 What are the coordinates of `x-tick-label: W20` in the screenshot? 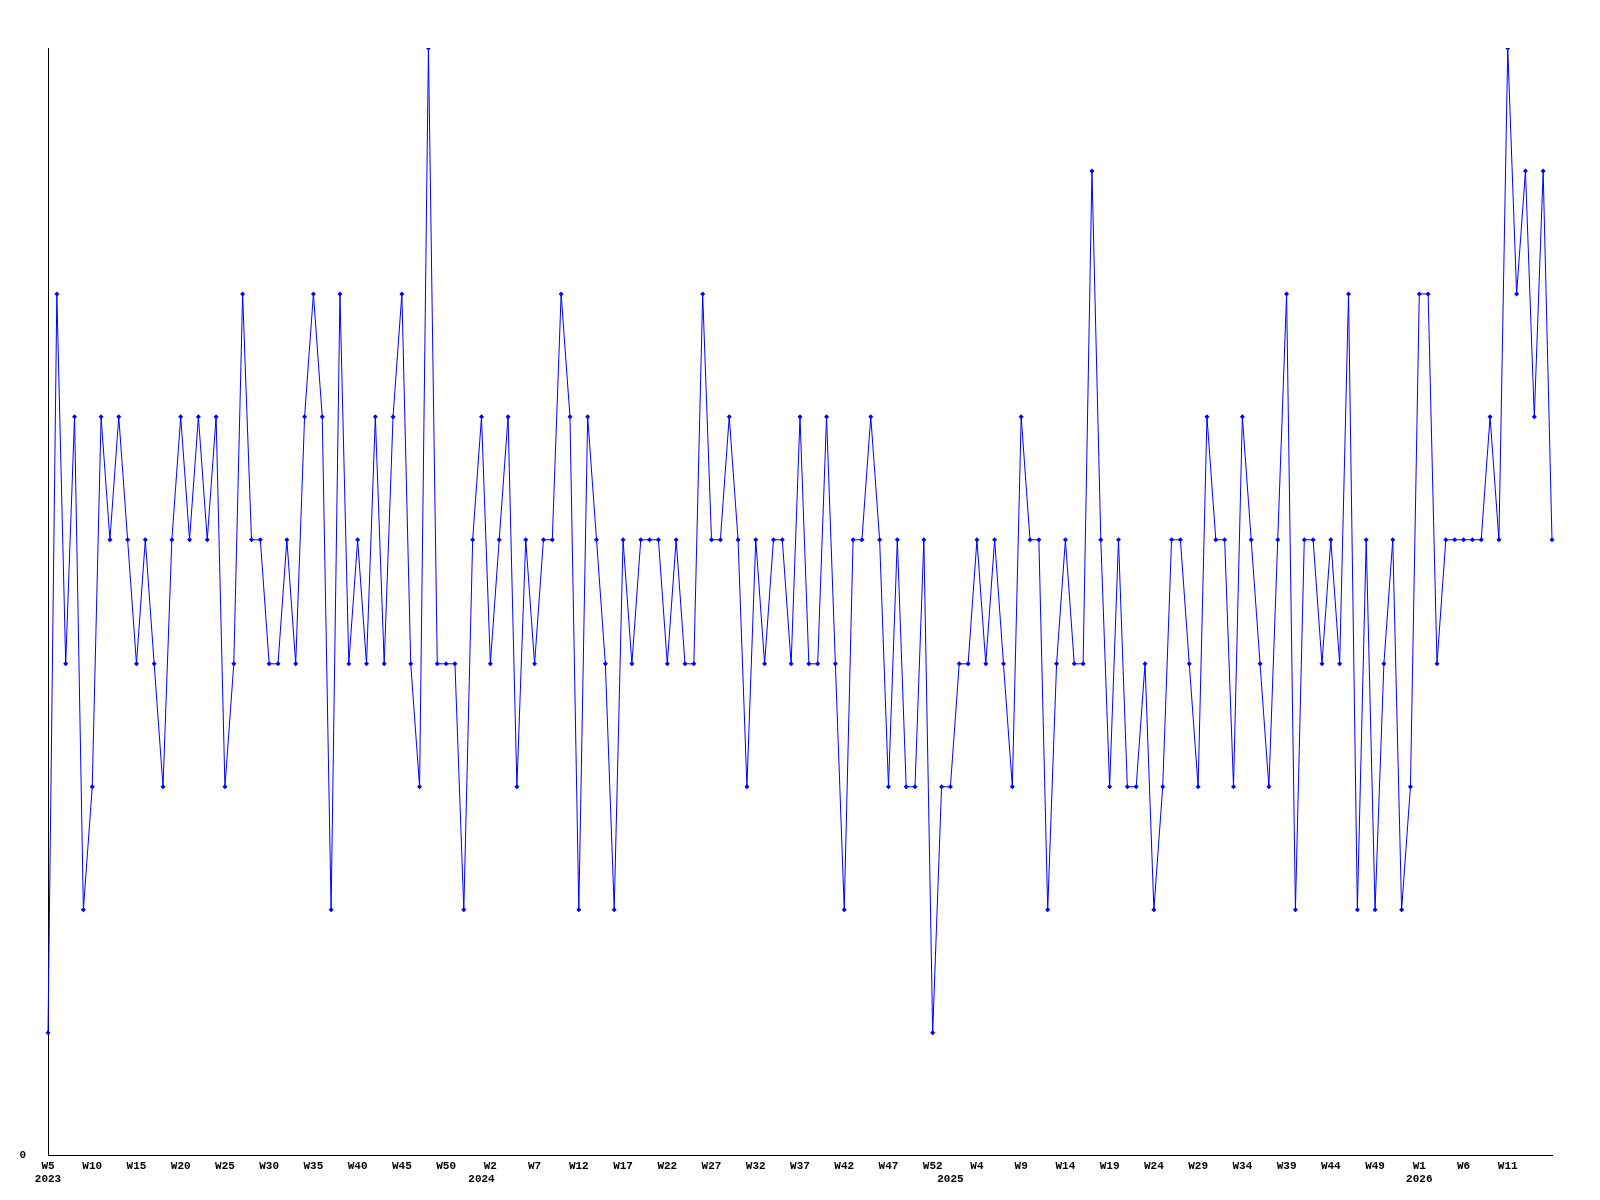 It's located at (180, 1165).